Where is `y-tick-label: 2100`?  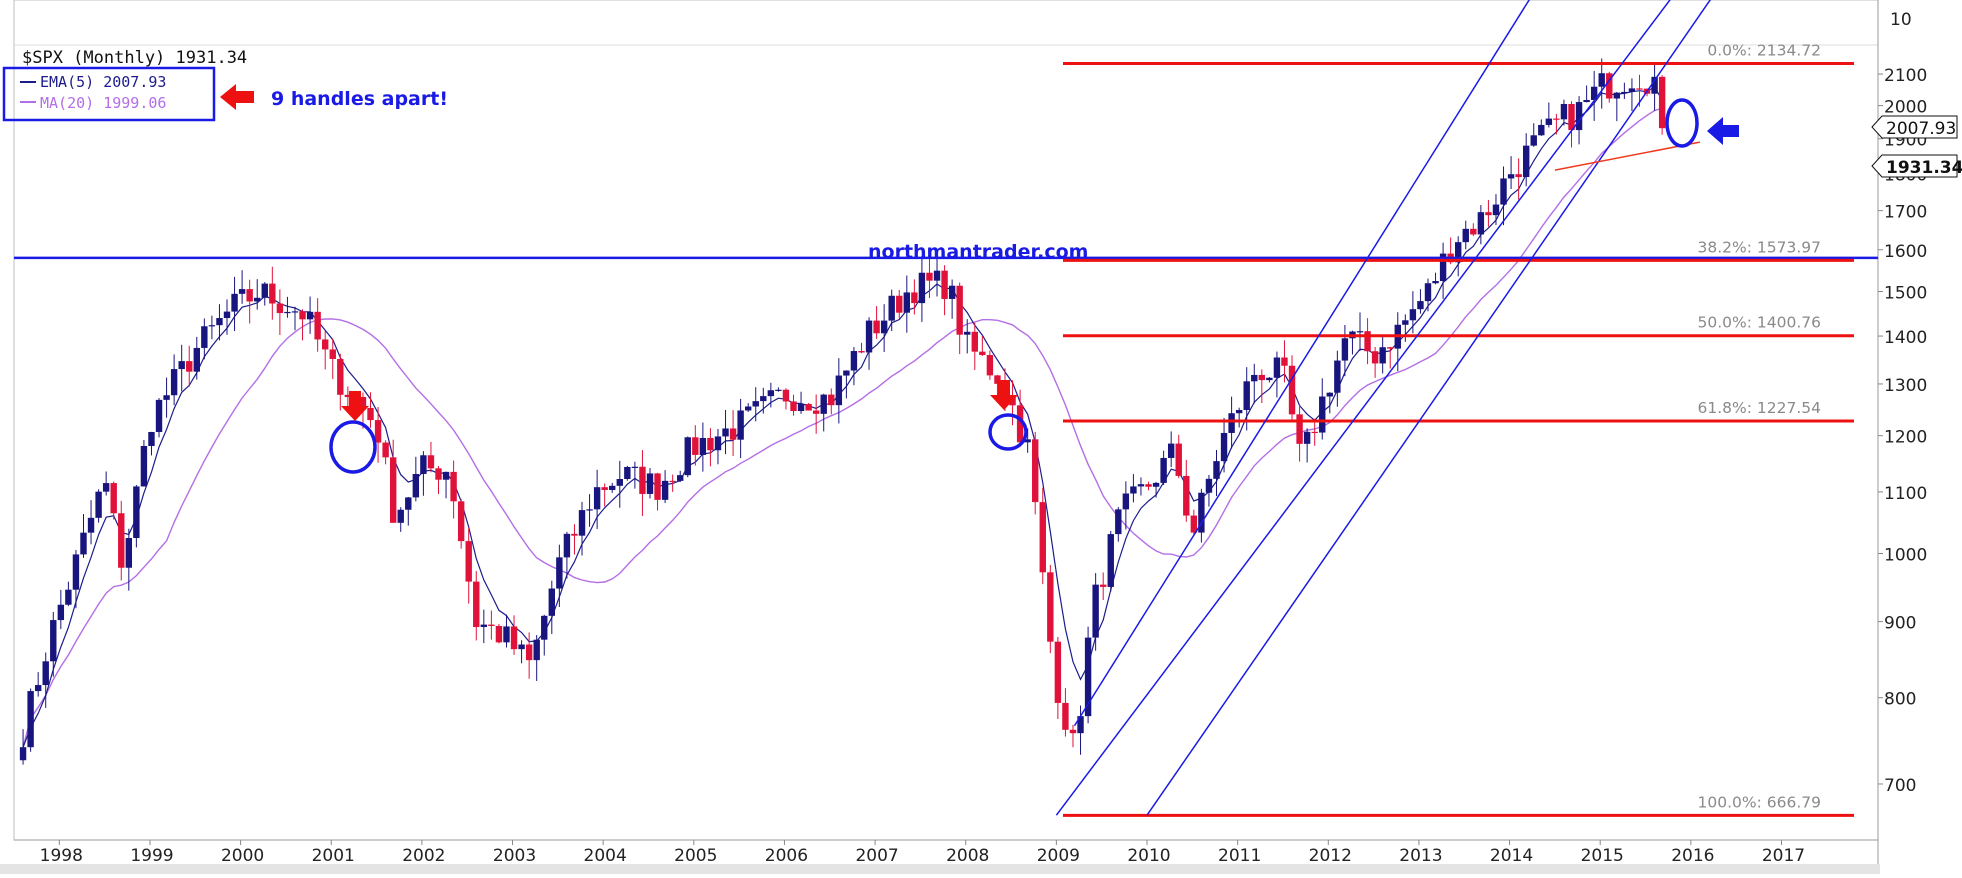 y-tick-label: 2100 is located at coordinates (1905, 76).